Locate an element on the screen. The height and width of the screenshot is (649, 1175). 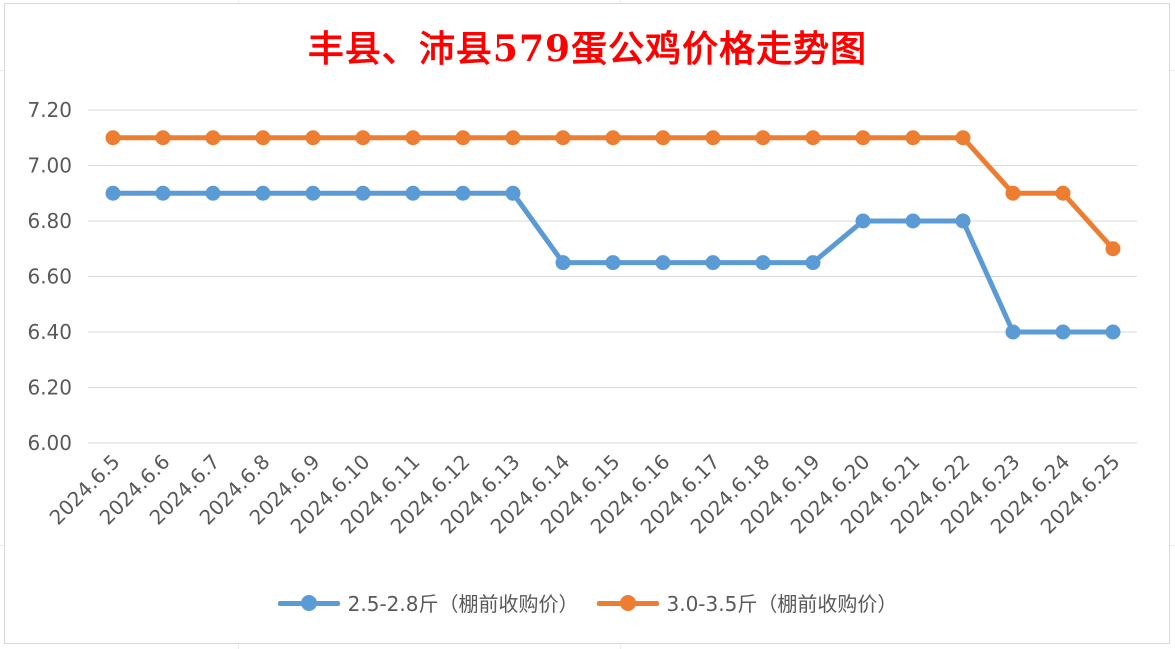
y-tick-label: 6.60 is located at coordinates (49, 277).